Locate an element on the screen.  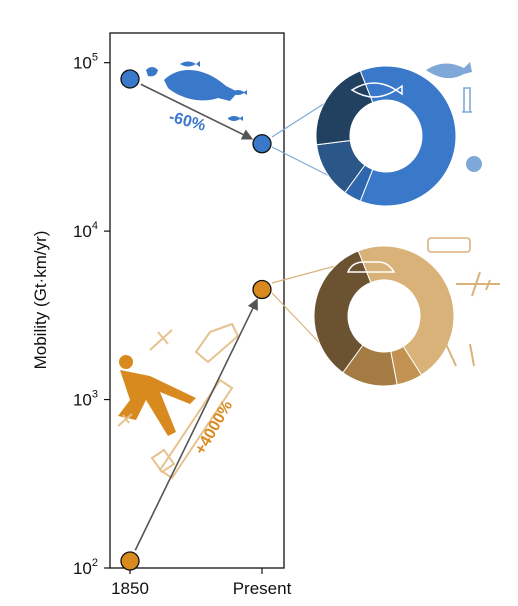
wild-change-arrow is located at coordinates (197, 111).